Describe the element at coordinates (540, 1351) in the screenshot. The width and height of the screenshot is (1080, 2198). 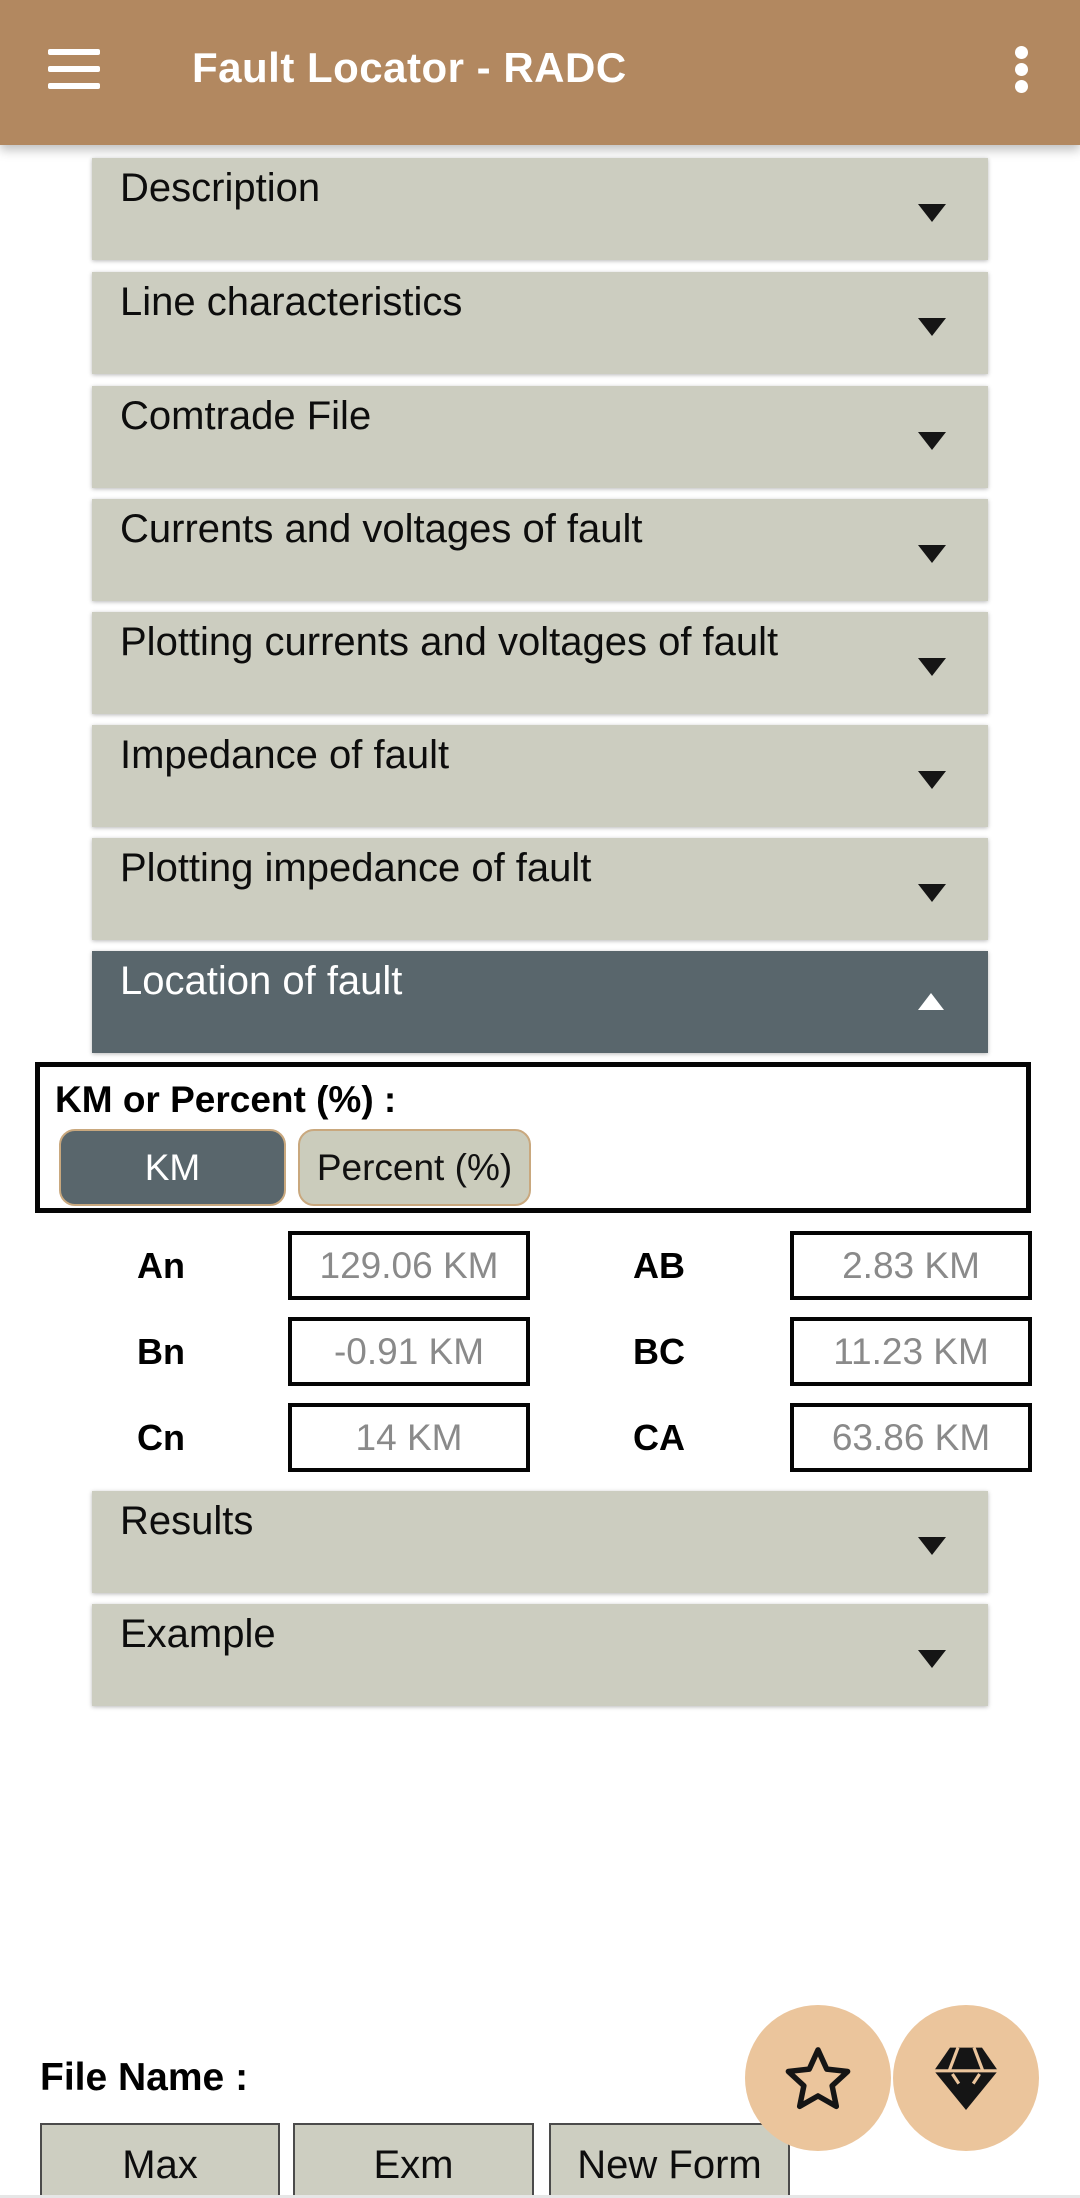
I see `field-row: Bn BC` at that location.